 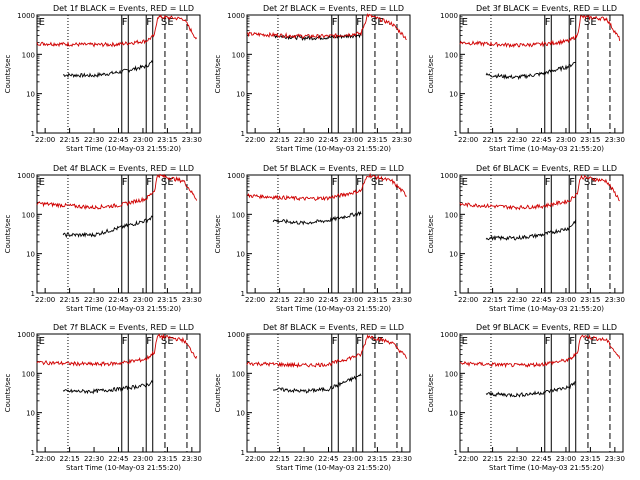 What do you see at coordinates (123, 168) in the screenshot?
I see `chart-title: Det 4f BLACK = Events, RED = LLD` at bounding box center [123, 168].